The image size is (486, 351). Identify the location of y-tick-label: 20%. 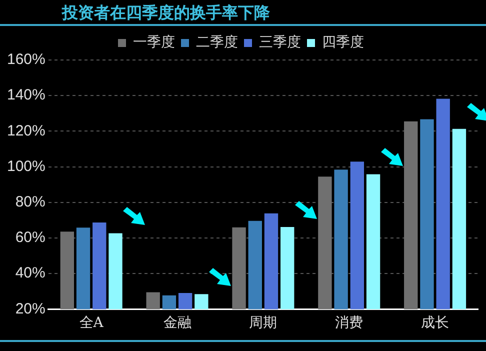
(30, 309).